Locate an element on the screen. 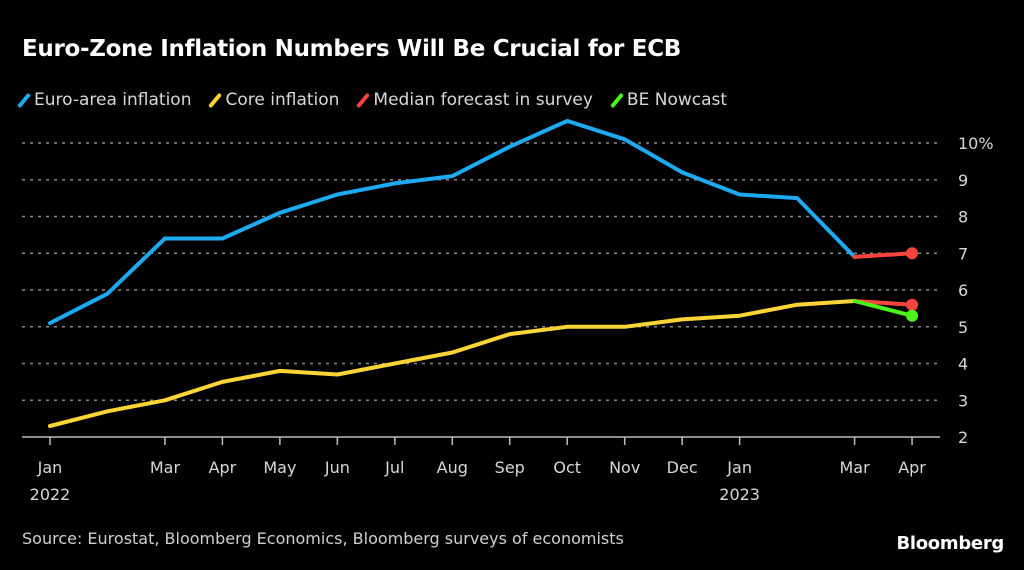  y-axis: 2 3 4 5 6 7 8 9 10% is located at coordinates (976, 290).